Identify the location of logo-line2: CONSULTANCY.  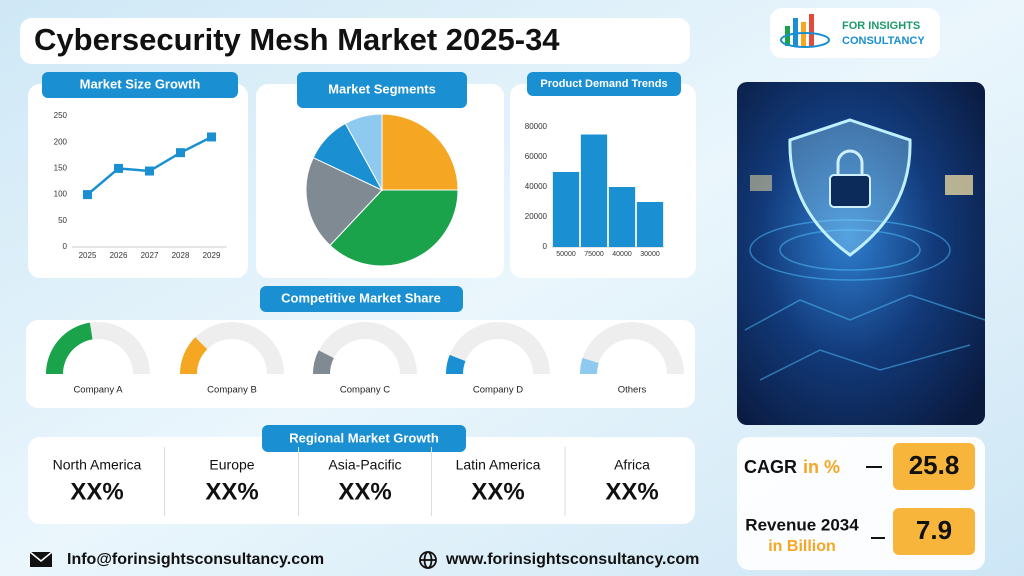
(883, 41).